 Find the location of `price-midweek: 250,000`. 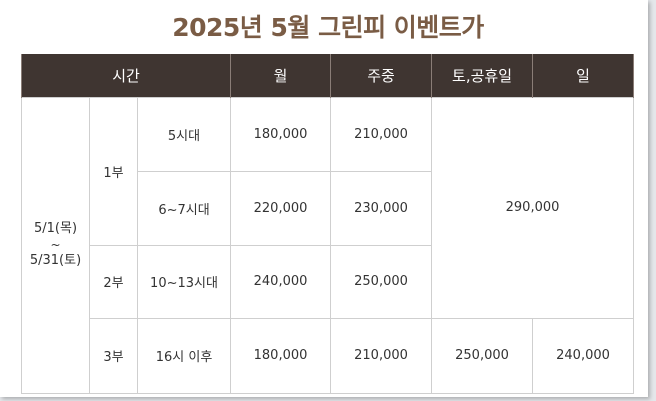

price-midweek: 250,000 is located at coordinates (381, 281).